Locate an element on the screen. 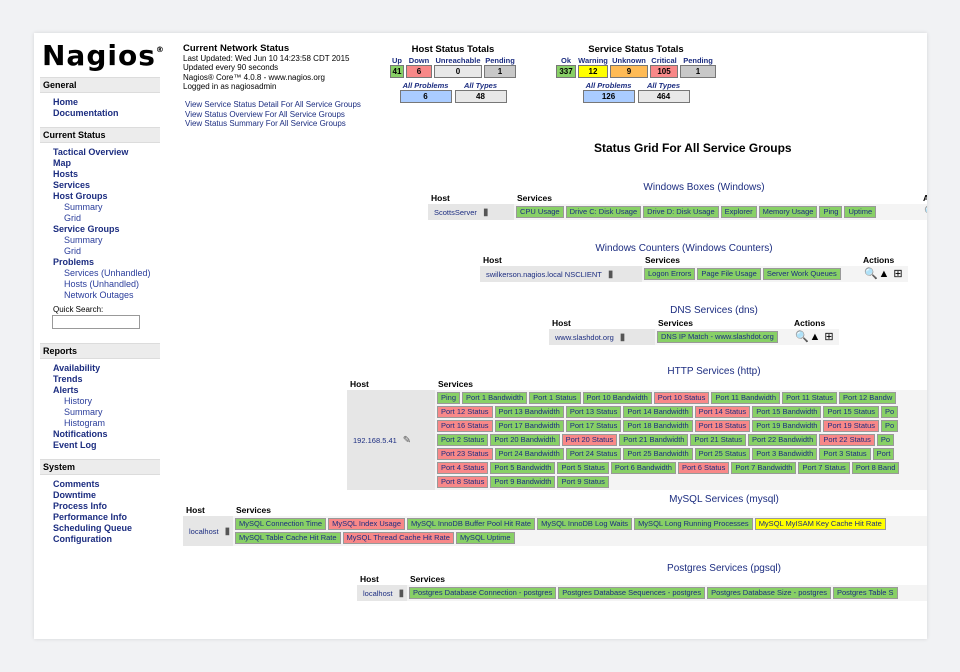 This screenshot has width=960, height=672. service-port-21-status: Port 21 Status is located at coordinates (718, 440).